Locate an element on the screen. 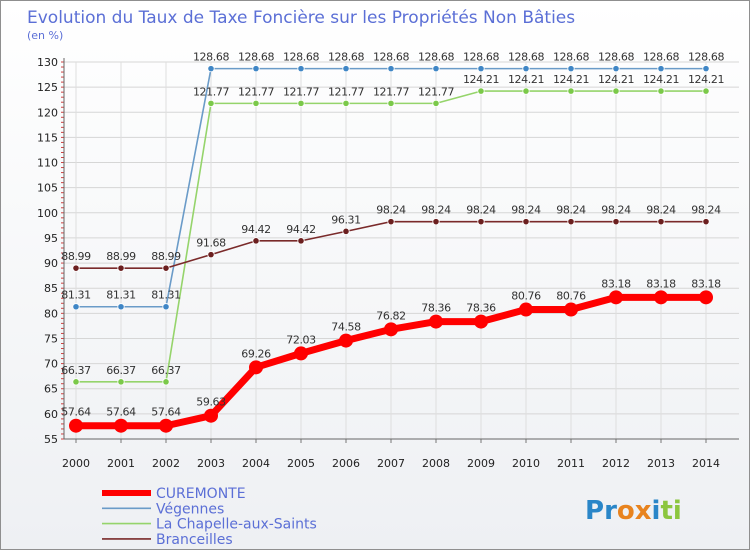 This screenshot has width=750, height=550. data-label: 83.18 is located at coordinates (706, 283).